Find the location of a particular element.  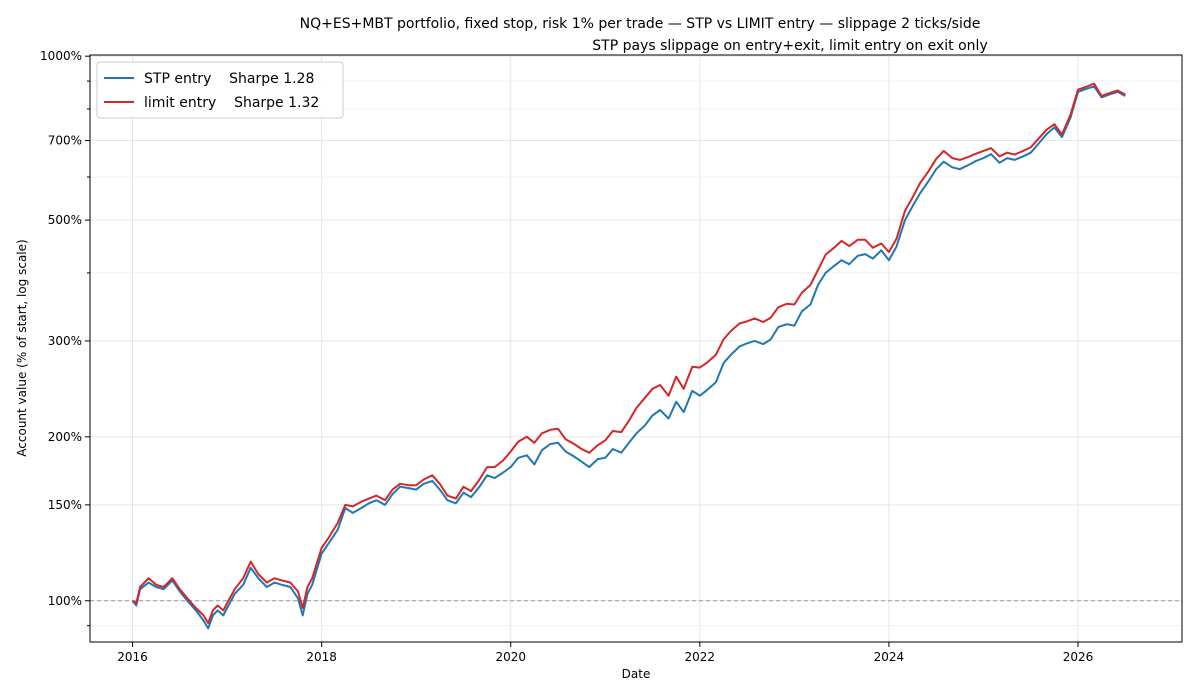

x-axis: 2016 2018 2020 2022 2024 2026 is located at coordinates (605, 653).